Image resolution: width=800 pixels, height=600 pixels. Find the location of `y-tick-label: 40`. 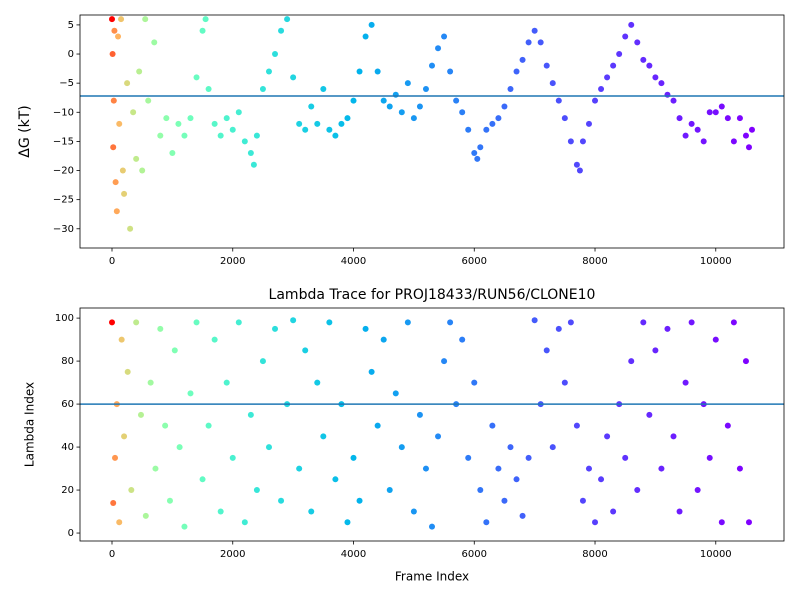

y-tick-label: 40 is located at coordinates (67, 447).